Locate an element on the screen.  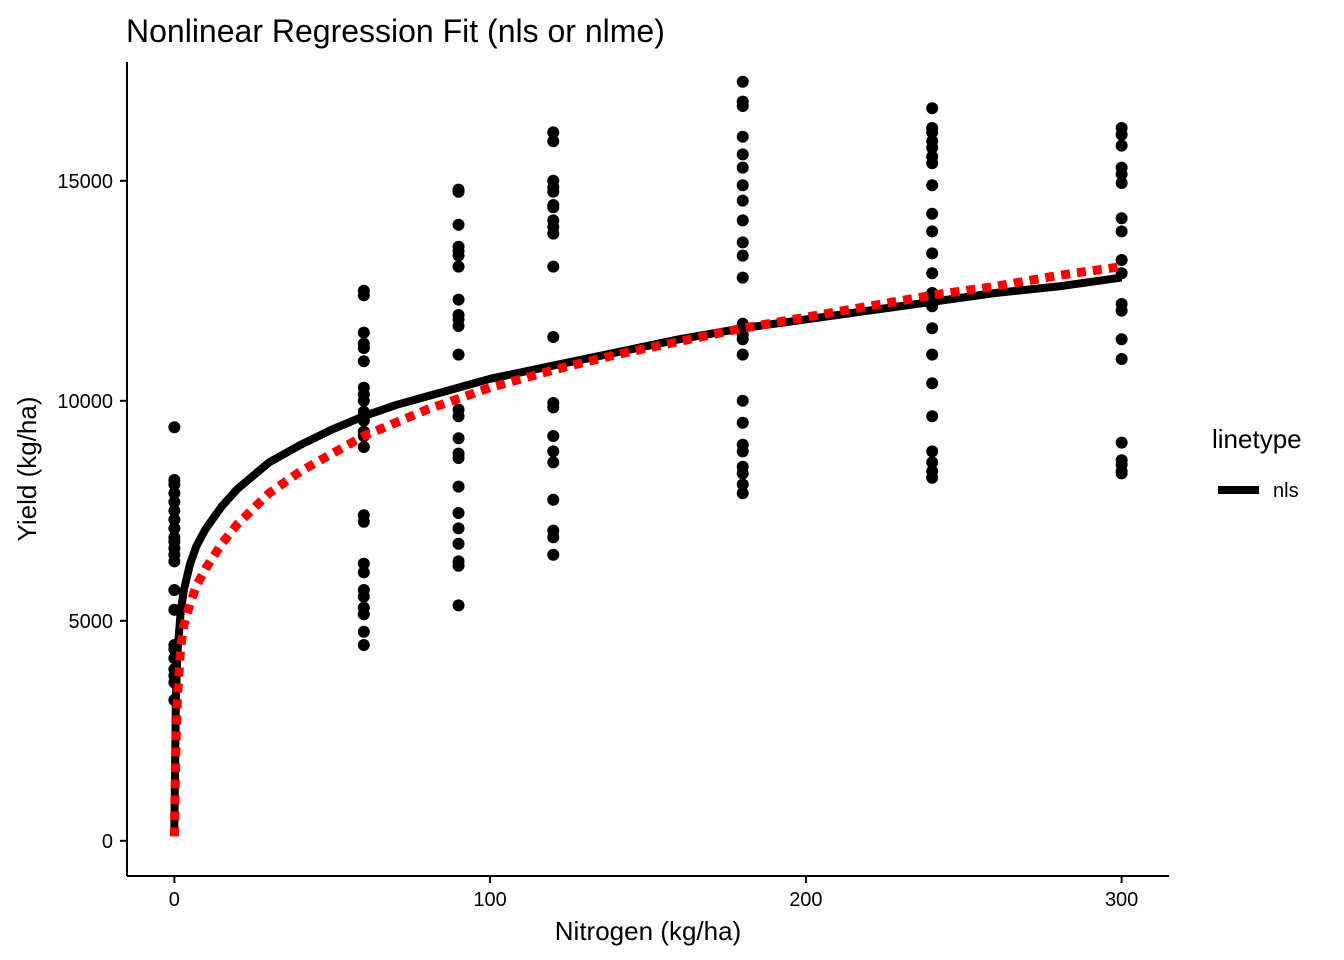
legend-title: linetype is located at coordinates (1257, 439).